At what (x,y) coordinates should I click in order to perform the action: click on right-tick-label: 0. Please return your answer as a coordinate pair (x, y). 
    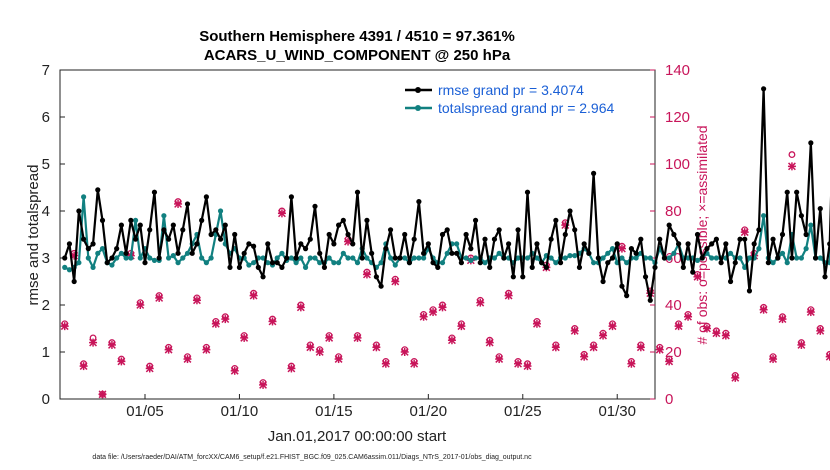
    Looking at the image, I should click on (669, 399).